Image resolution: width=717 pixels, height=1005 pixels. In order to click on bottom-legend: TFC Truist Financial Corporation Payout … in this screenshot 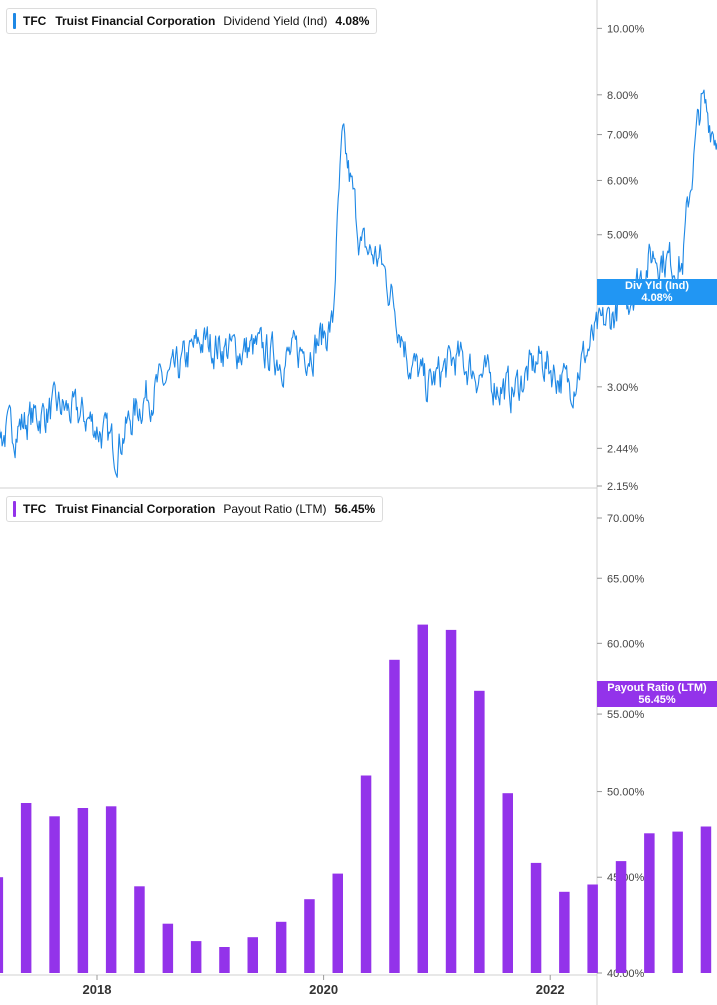, I will do `click(195, 509)`.